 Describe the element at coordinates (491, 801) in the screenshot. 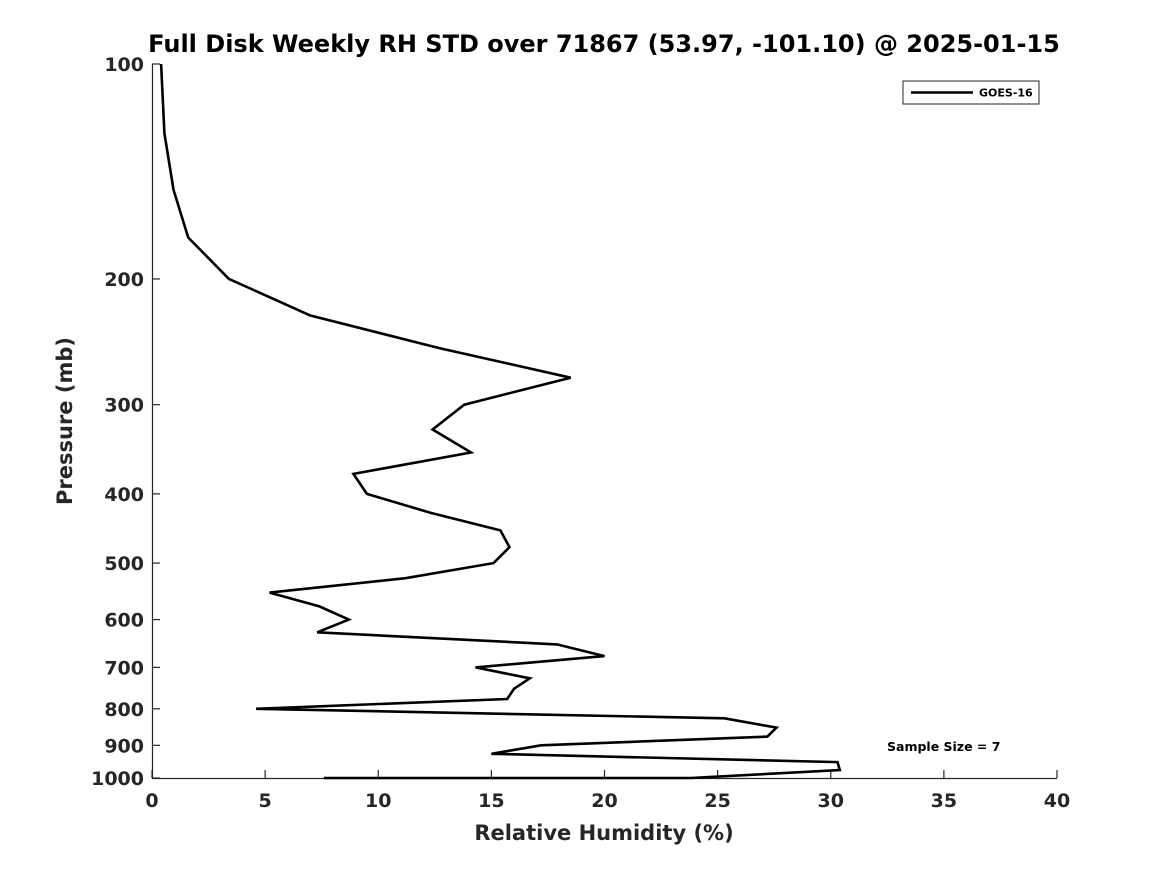

I see `x-tick-label: 15` at that location.